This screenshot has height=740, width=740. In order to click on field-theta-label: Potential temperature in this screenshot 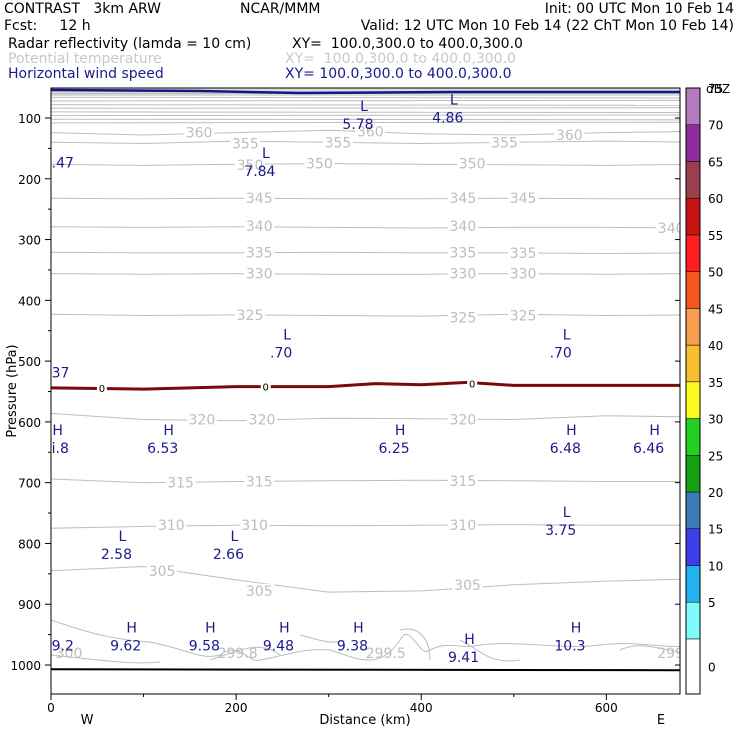, I will do `click(85, 59)`.